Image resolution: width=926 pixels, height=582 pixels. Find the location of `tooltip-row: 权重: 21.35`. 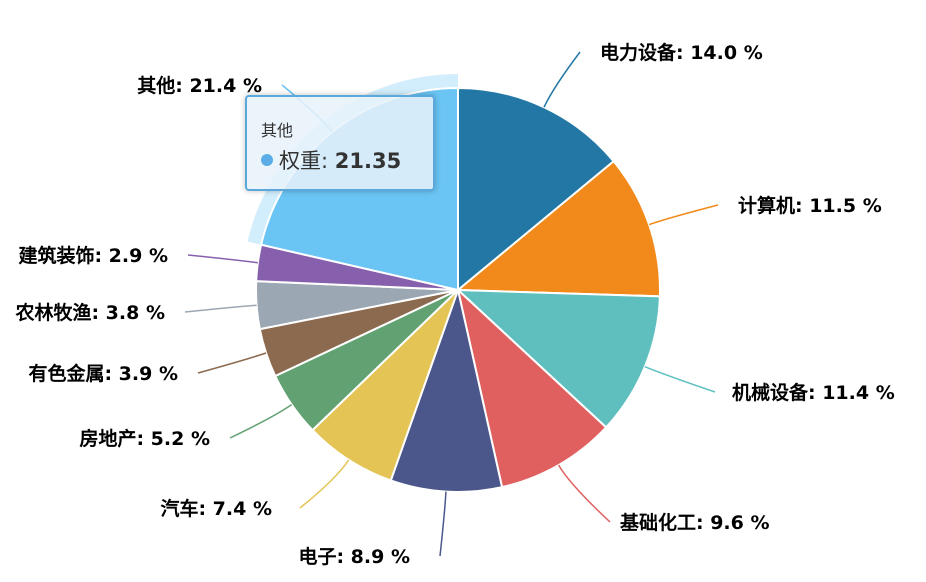

tooltip-row: 权重: 21.35 is located at coordinates (331, 160).